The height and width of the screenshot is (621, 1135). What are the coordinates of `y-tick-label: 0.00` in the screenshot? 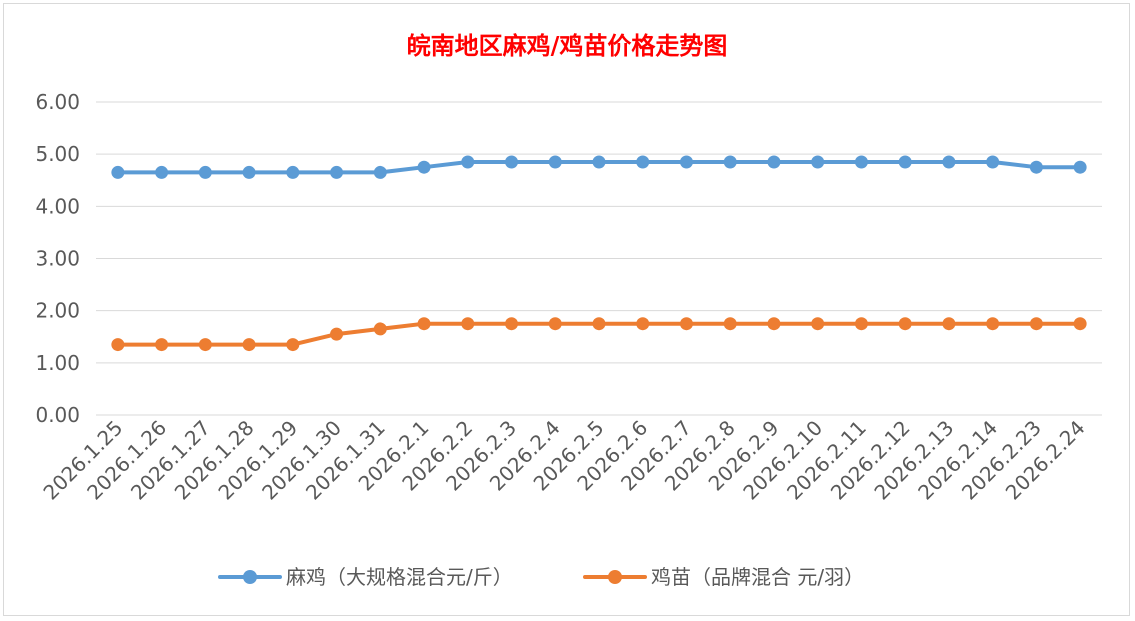 It's located at (57, 415).